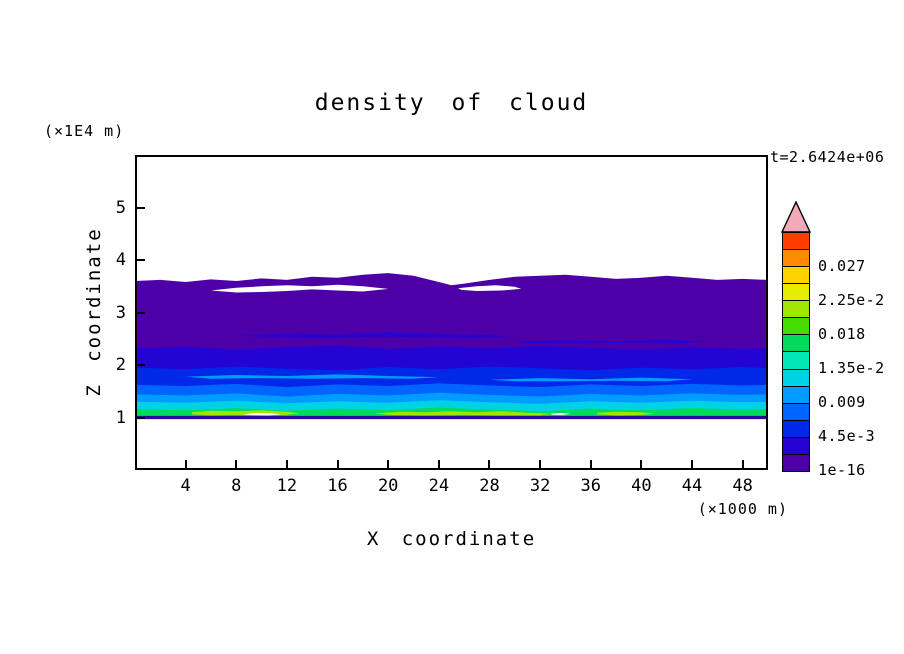 The height and width of the screenshot is (654, 904). I want to click on white-gap-b, so click(489, 288).